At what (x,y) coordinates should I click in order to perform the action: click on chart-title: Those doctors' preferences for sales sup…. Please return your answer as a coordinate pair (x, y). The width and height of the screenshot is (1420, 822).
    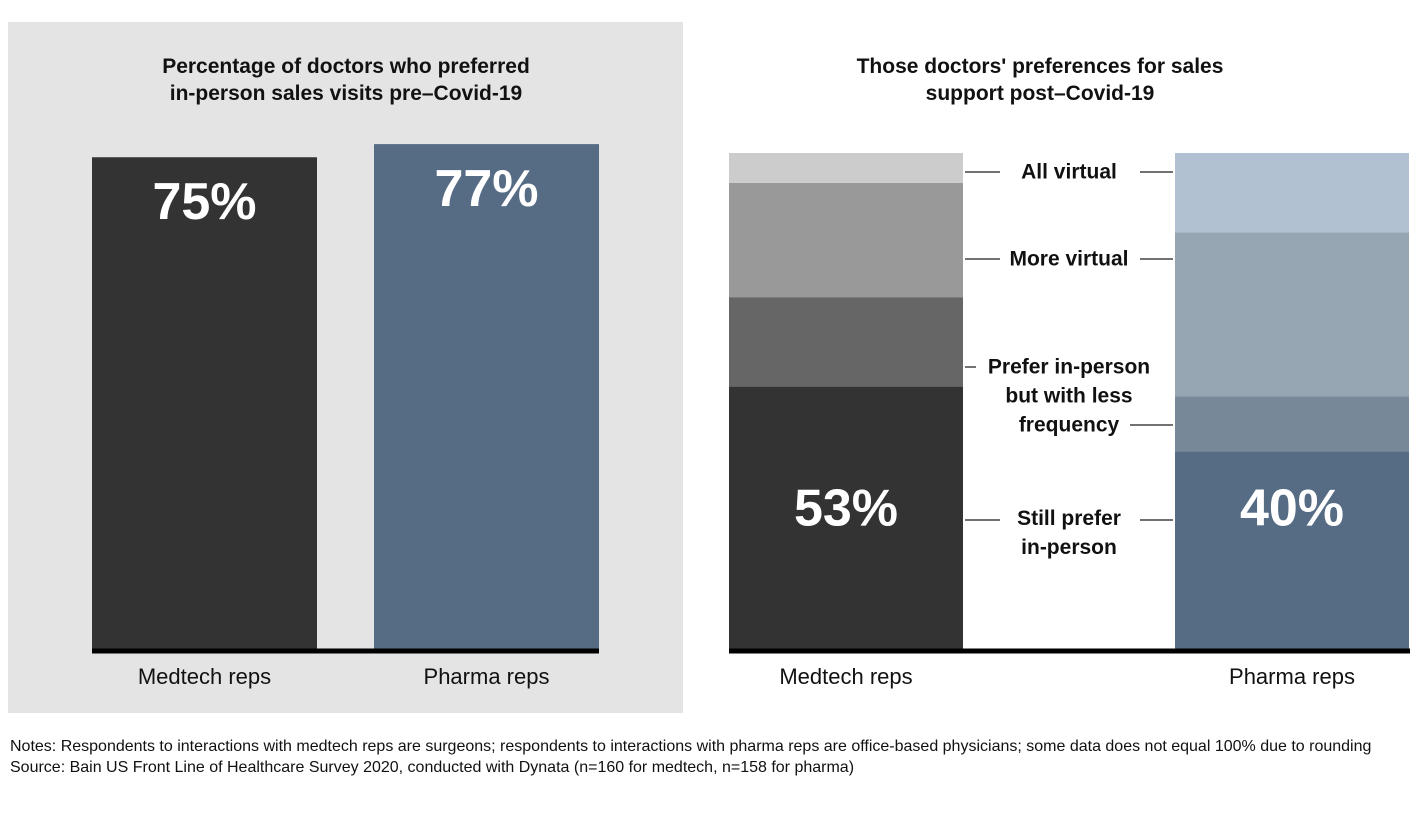
    Looking at the image, I should click on (1040, 80).